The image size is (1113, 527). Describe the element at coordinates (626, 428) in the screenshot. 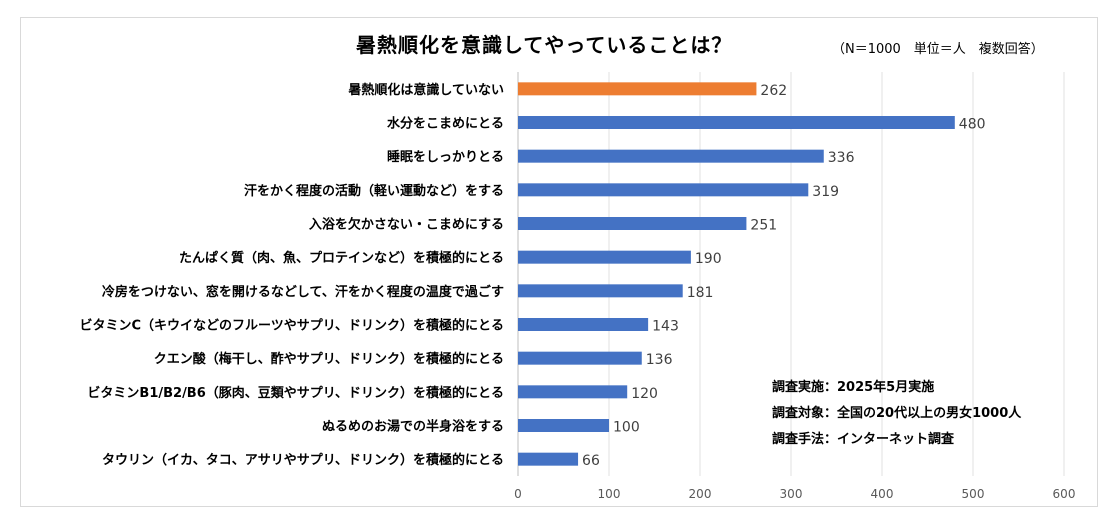

I see `value-label: 100` at that location.